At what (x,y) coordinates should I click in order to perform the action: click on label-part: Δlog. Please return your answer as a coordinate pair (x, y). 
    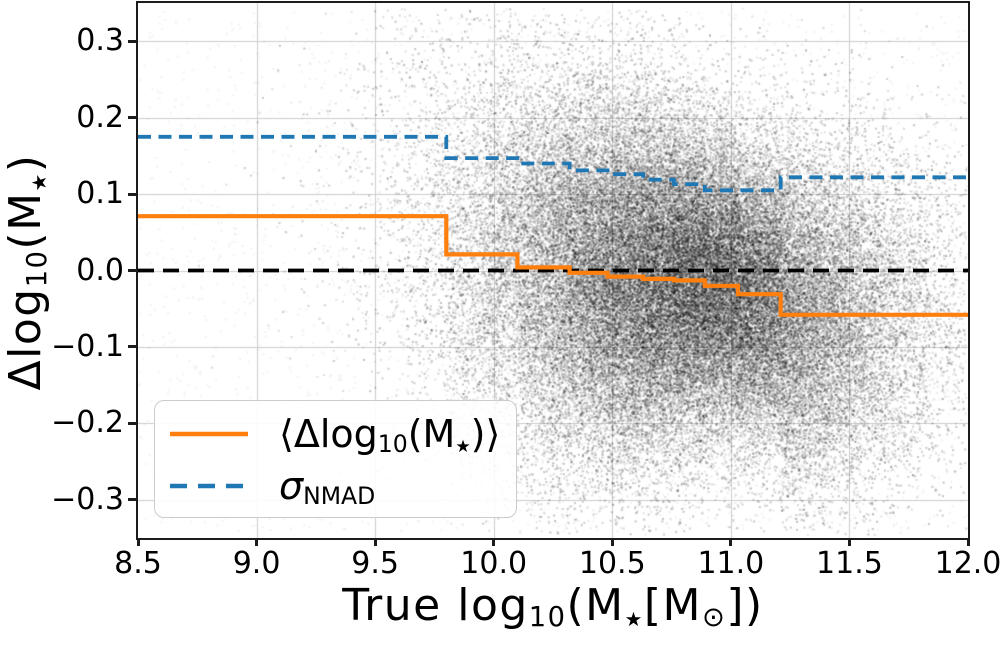
    Looking at the image, I should click on (25, 339).